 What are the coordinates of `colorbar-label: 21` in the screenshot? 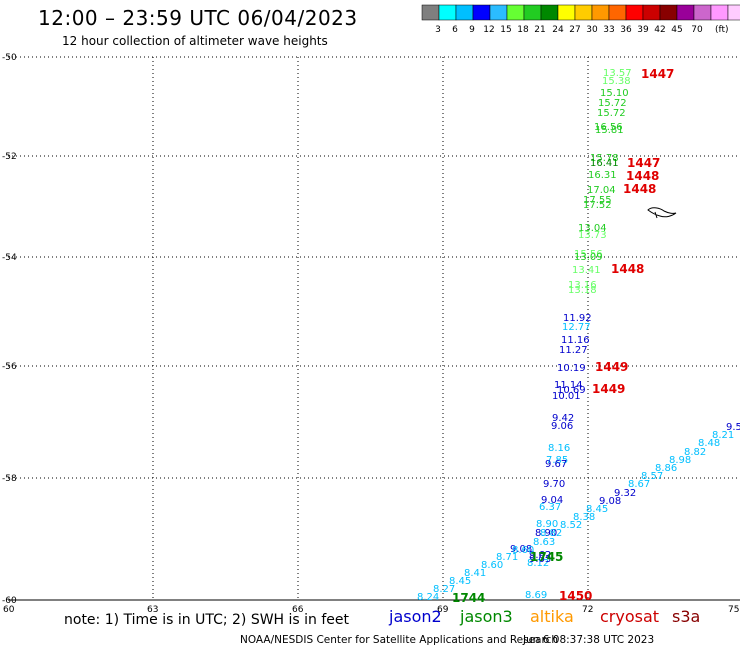 It's located at (539, 30).